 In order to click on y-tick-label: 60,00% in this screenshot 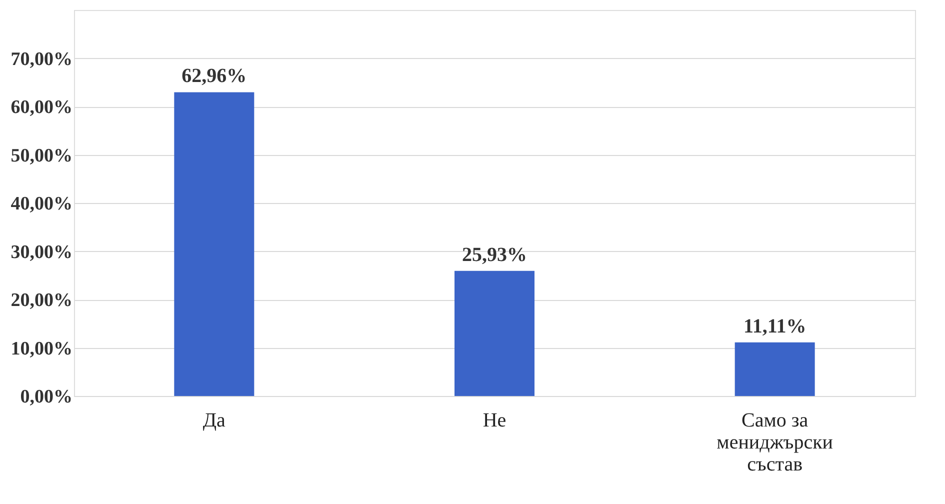, I will do `click(41, 107)`.